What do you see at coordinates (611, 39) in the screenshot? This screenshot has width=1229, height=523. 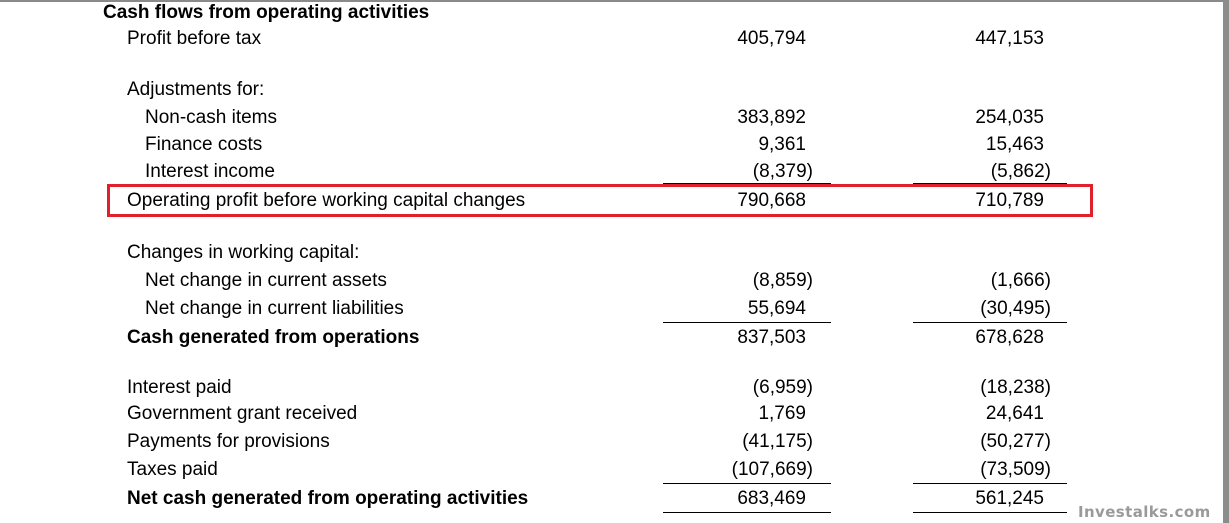 I see `row-profit-before-tax: Profit before tax 405,794 447,153` at bounding box center [611, 39].